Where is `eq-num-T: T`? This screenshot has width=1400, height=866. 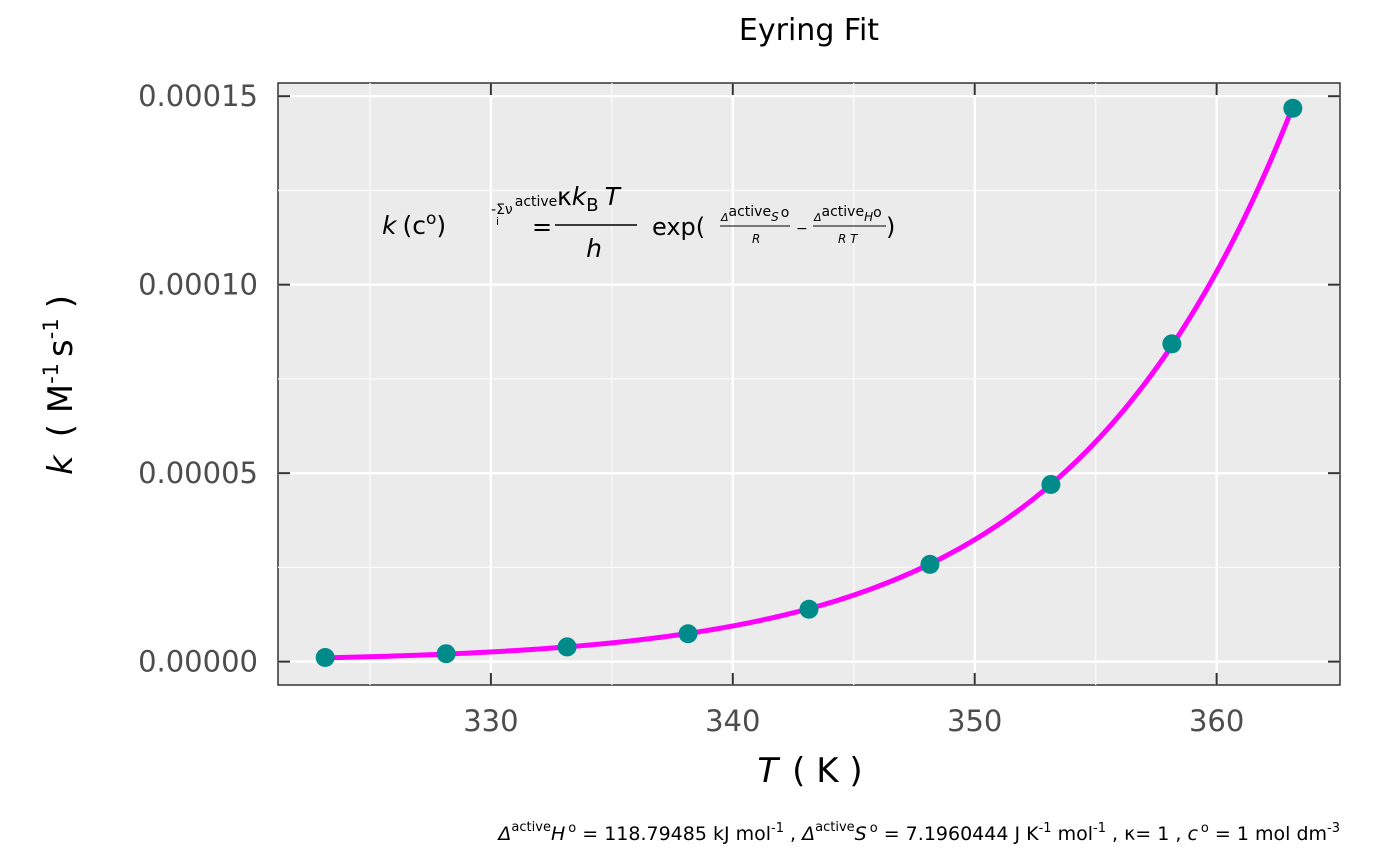
eq-num-T: T is located at coordinates (613, 196).